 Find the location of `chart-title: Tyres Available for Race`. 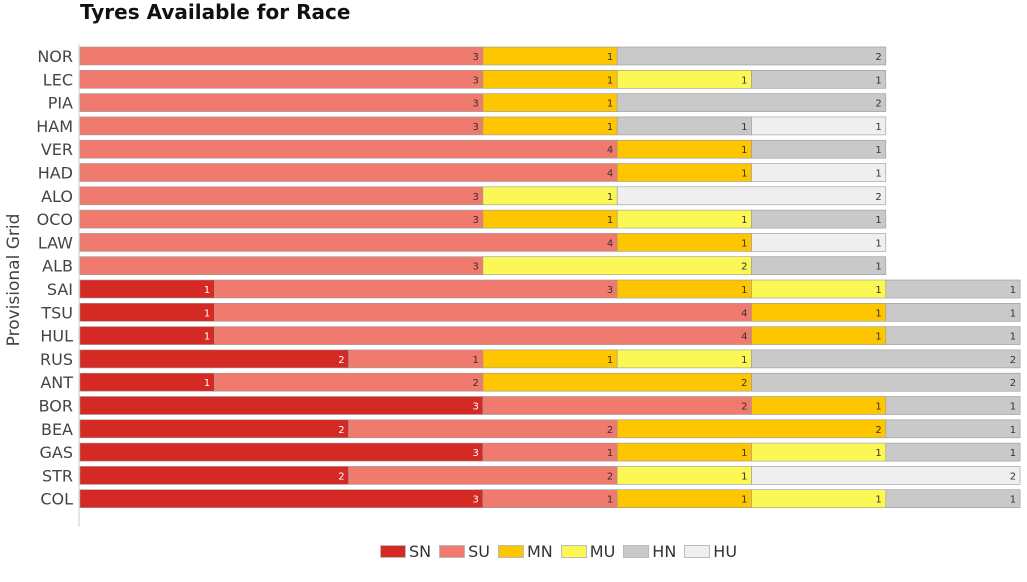

chart-title: Tyres Available for Race is located at coordinates (215, 12).